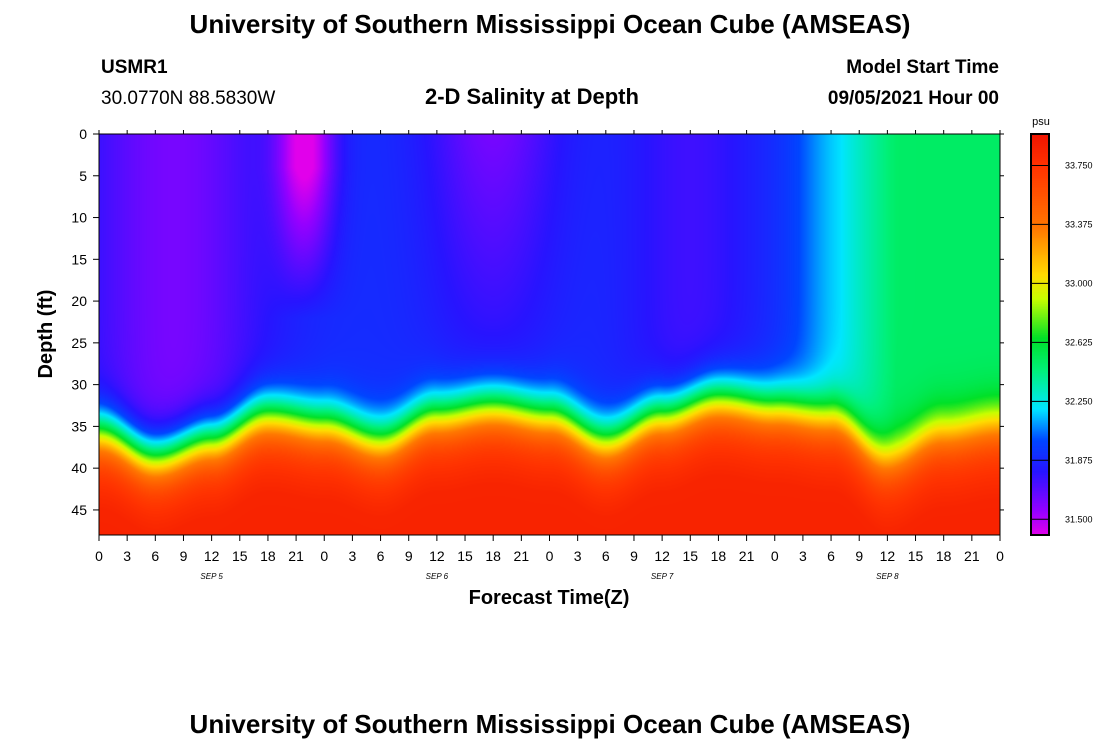 Image resolution: width=1100 pixels, height=750 pixels. I want to click on station-id: USMR1, so click(134, 67).